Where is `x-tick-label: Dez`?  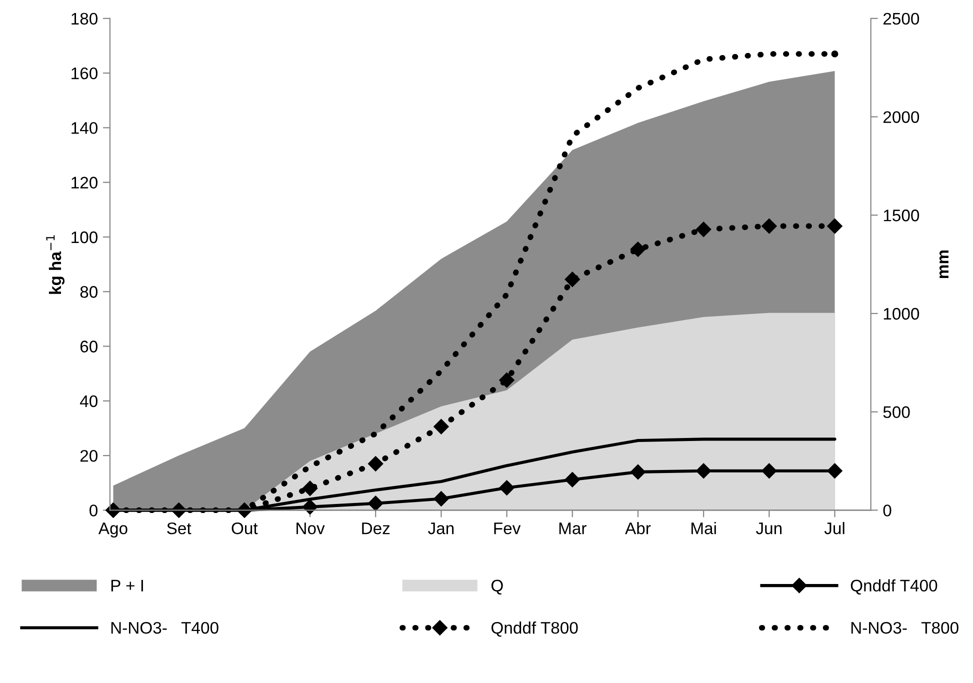
x-tick-label: Dez is located at coordinates (376, 528).